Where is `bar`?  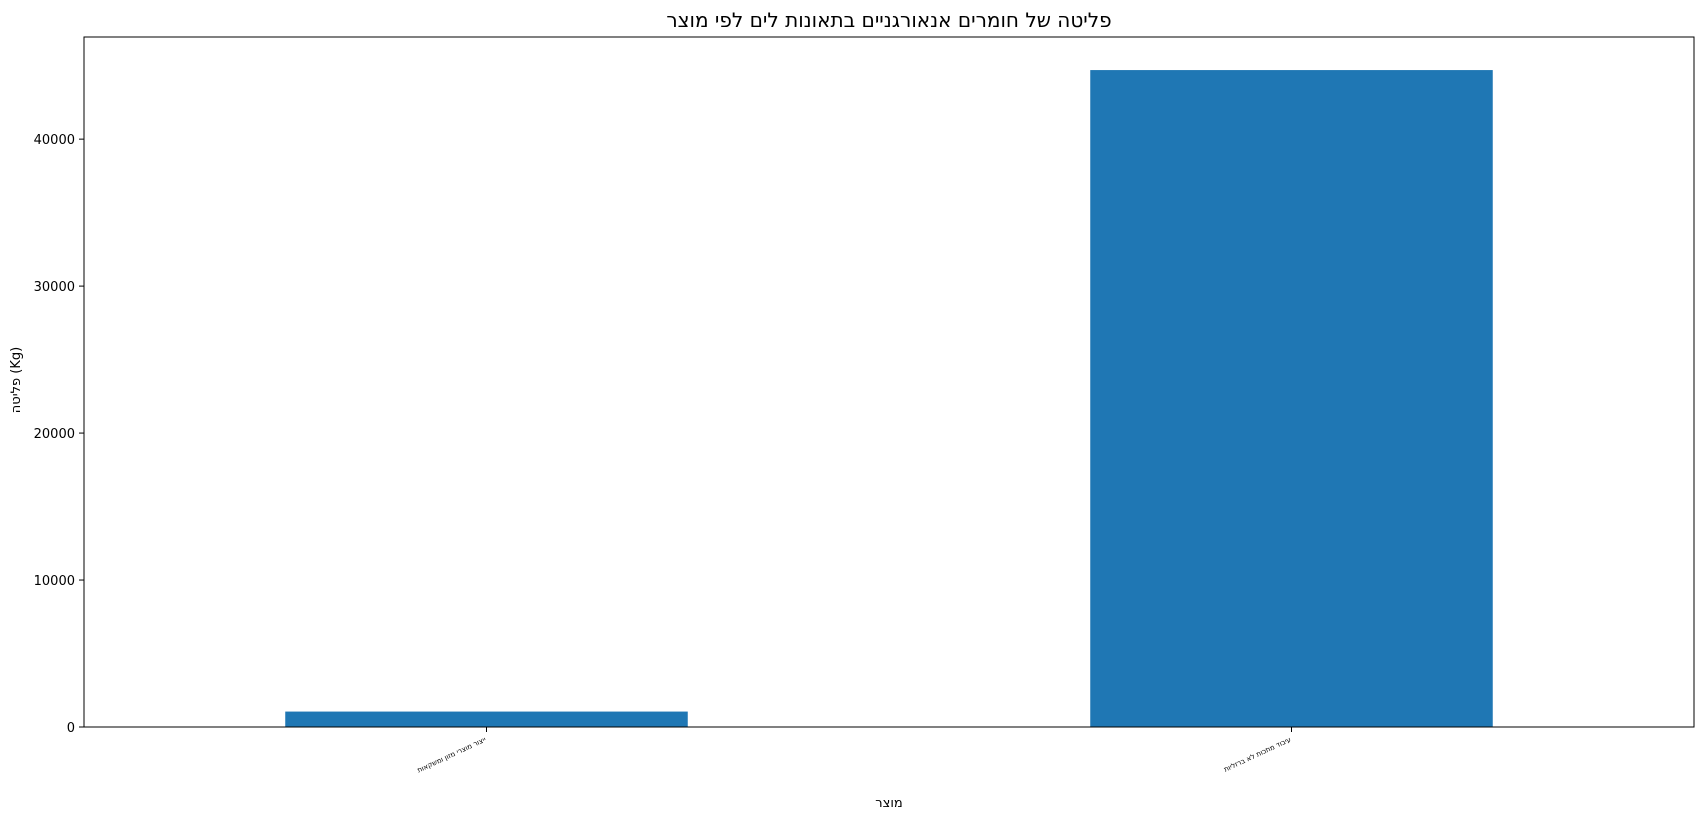 bar is located at coordinates (486, 719).